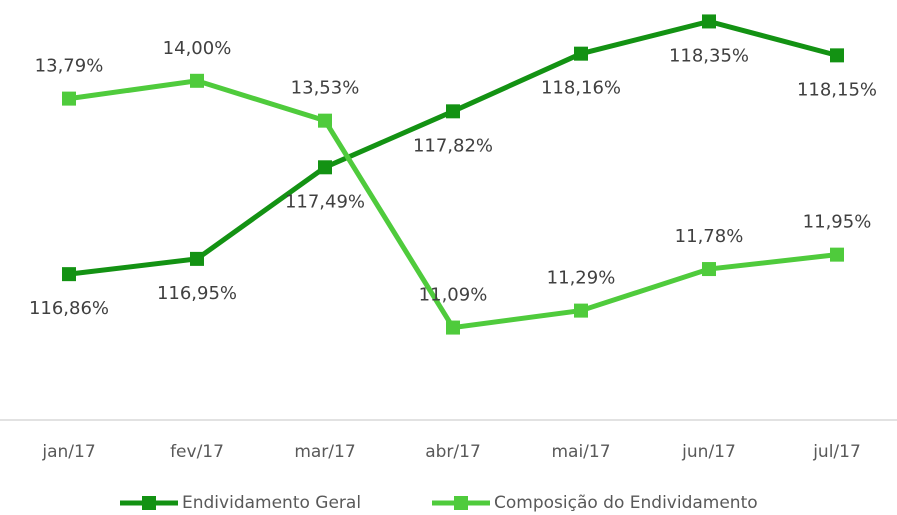 This screenshot has height=515, width=897. Describe the element at coordinates (69, 66) in the screenshot. I see `data-label: 13,79%` at that location.